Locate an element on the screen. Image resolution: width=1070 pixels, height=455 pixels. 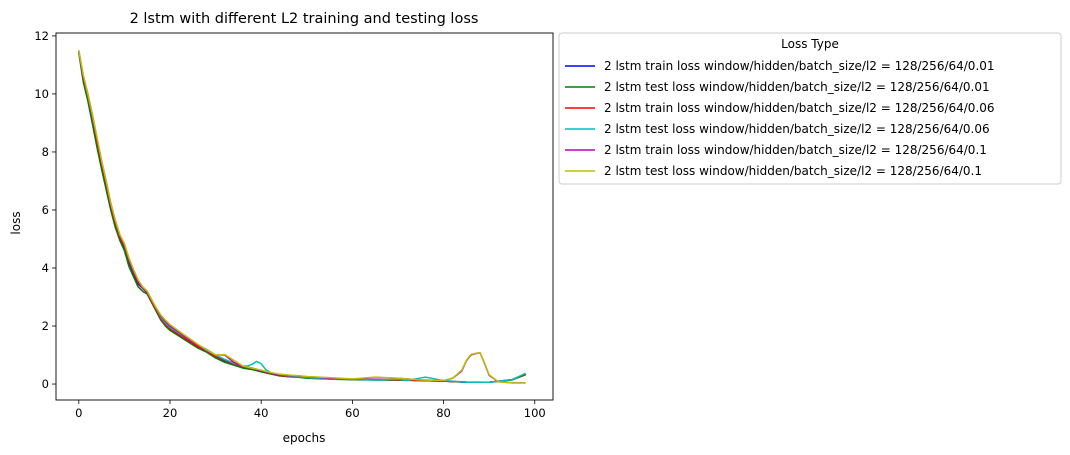
y-tick-label: 12 is located at coordinates (41, 36).